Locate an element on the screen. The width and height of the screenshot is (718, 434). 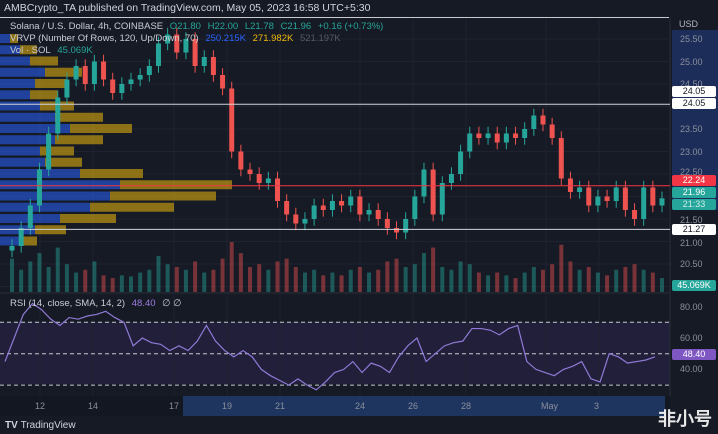
time-tick: 17 is located at coordinates (174, 406).